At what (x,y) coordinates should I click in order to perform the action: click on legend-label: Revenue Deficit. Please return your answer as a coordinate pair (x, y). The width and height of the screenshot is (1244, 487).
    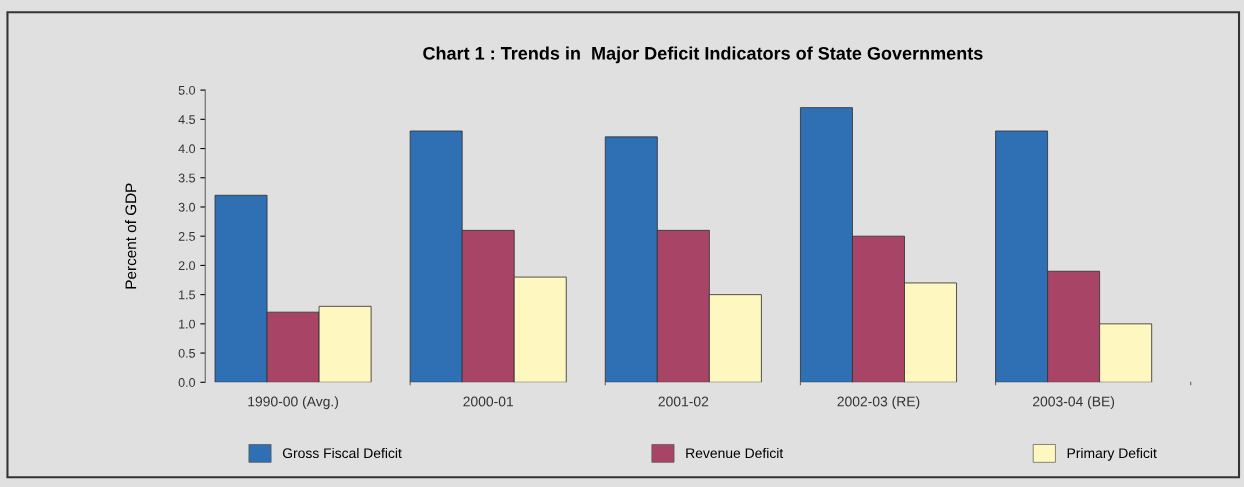
    Looking at the image, I should click on (735, 453).